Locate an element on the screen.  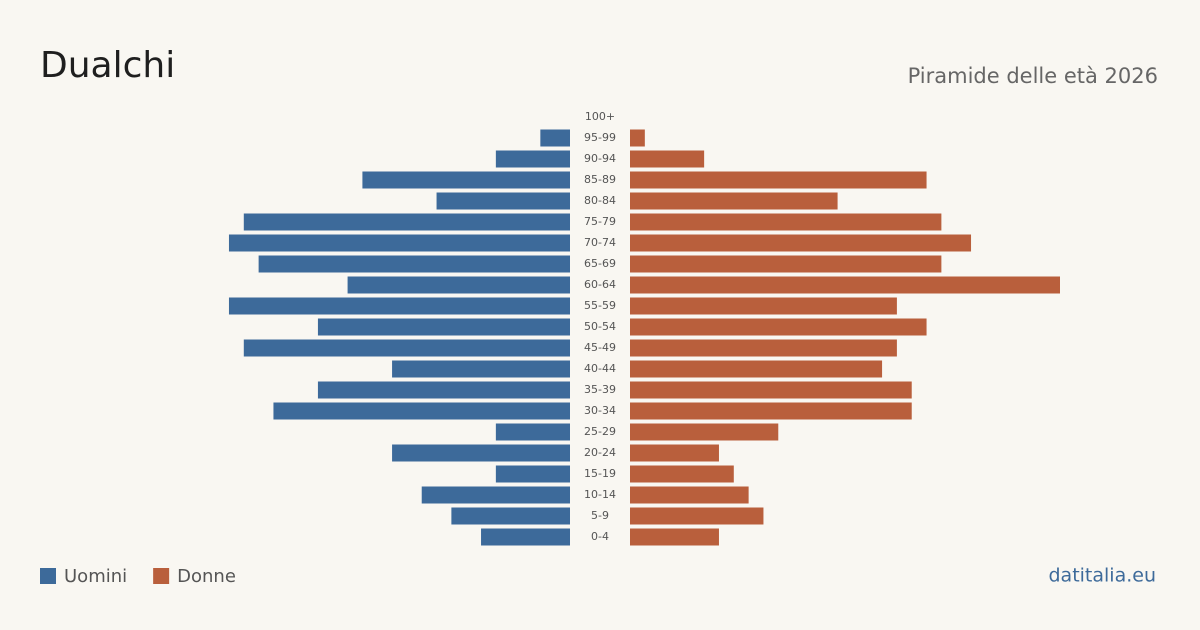
age-label: 0-4 is located at coordinates (600, 536).